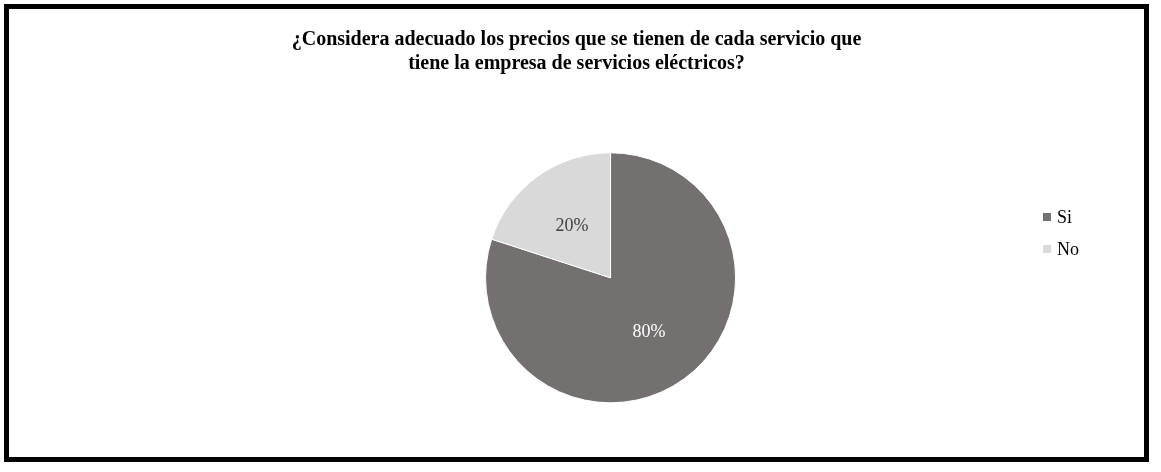  Describe the element at coordinates (572, 224) in the screenshot. I see `data-label: 20%` at that location.